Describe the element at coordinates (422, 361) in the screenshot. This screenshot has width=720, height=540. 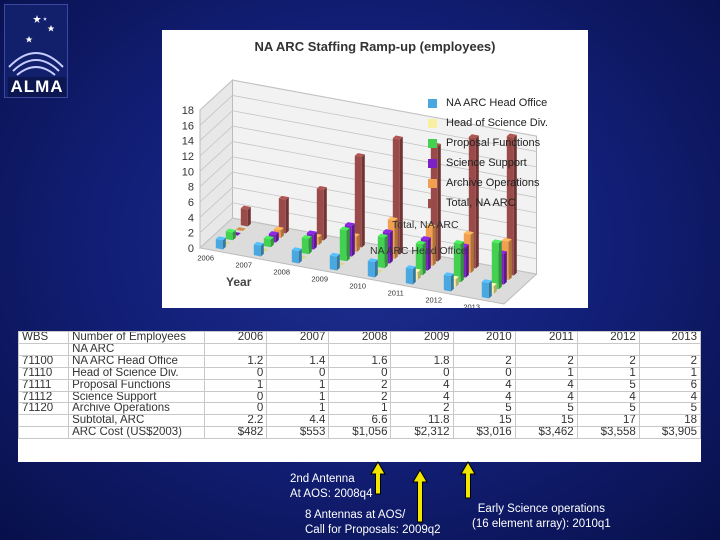
I see `table-cell: 1.8` at that location.